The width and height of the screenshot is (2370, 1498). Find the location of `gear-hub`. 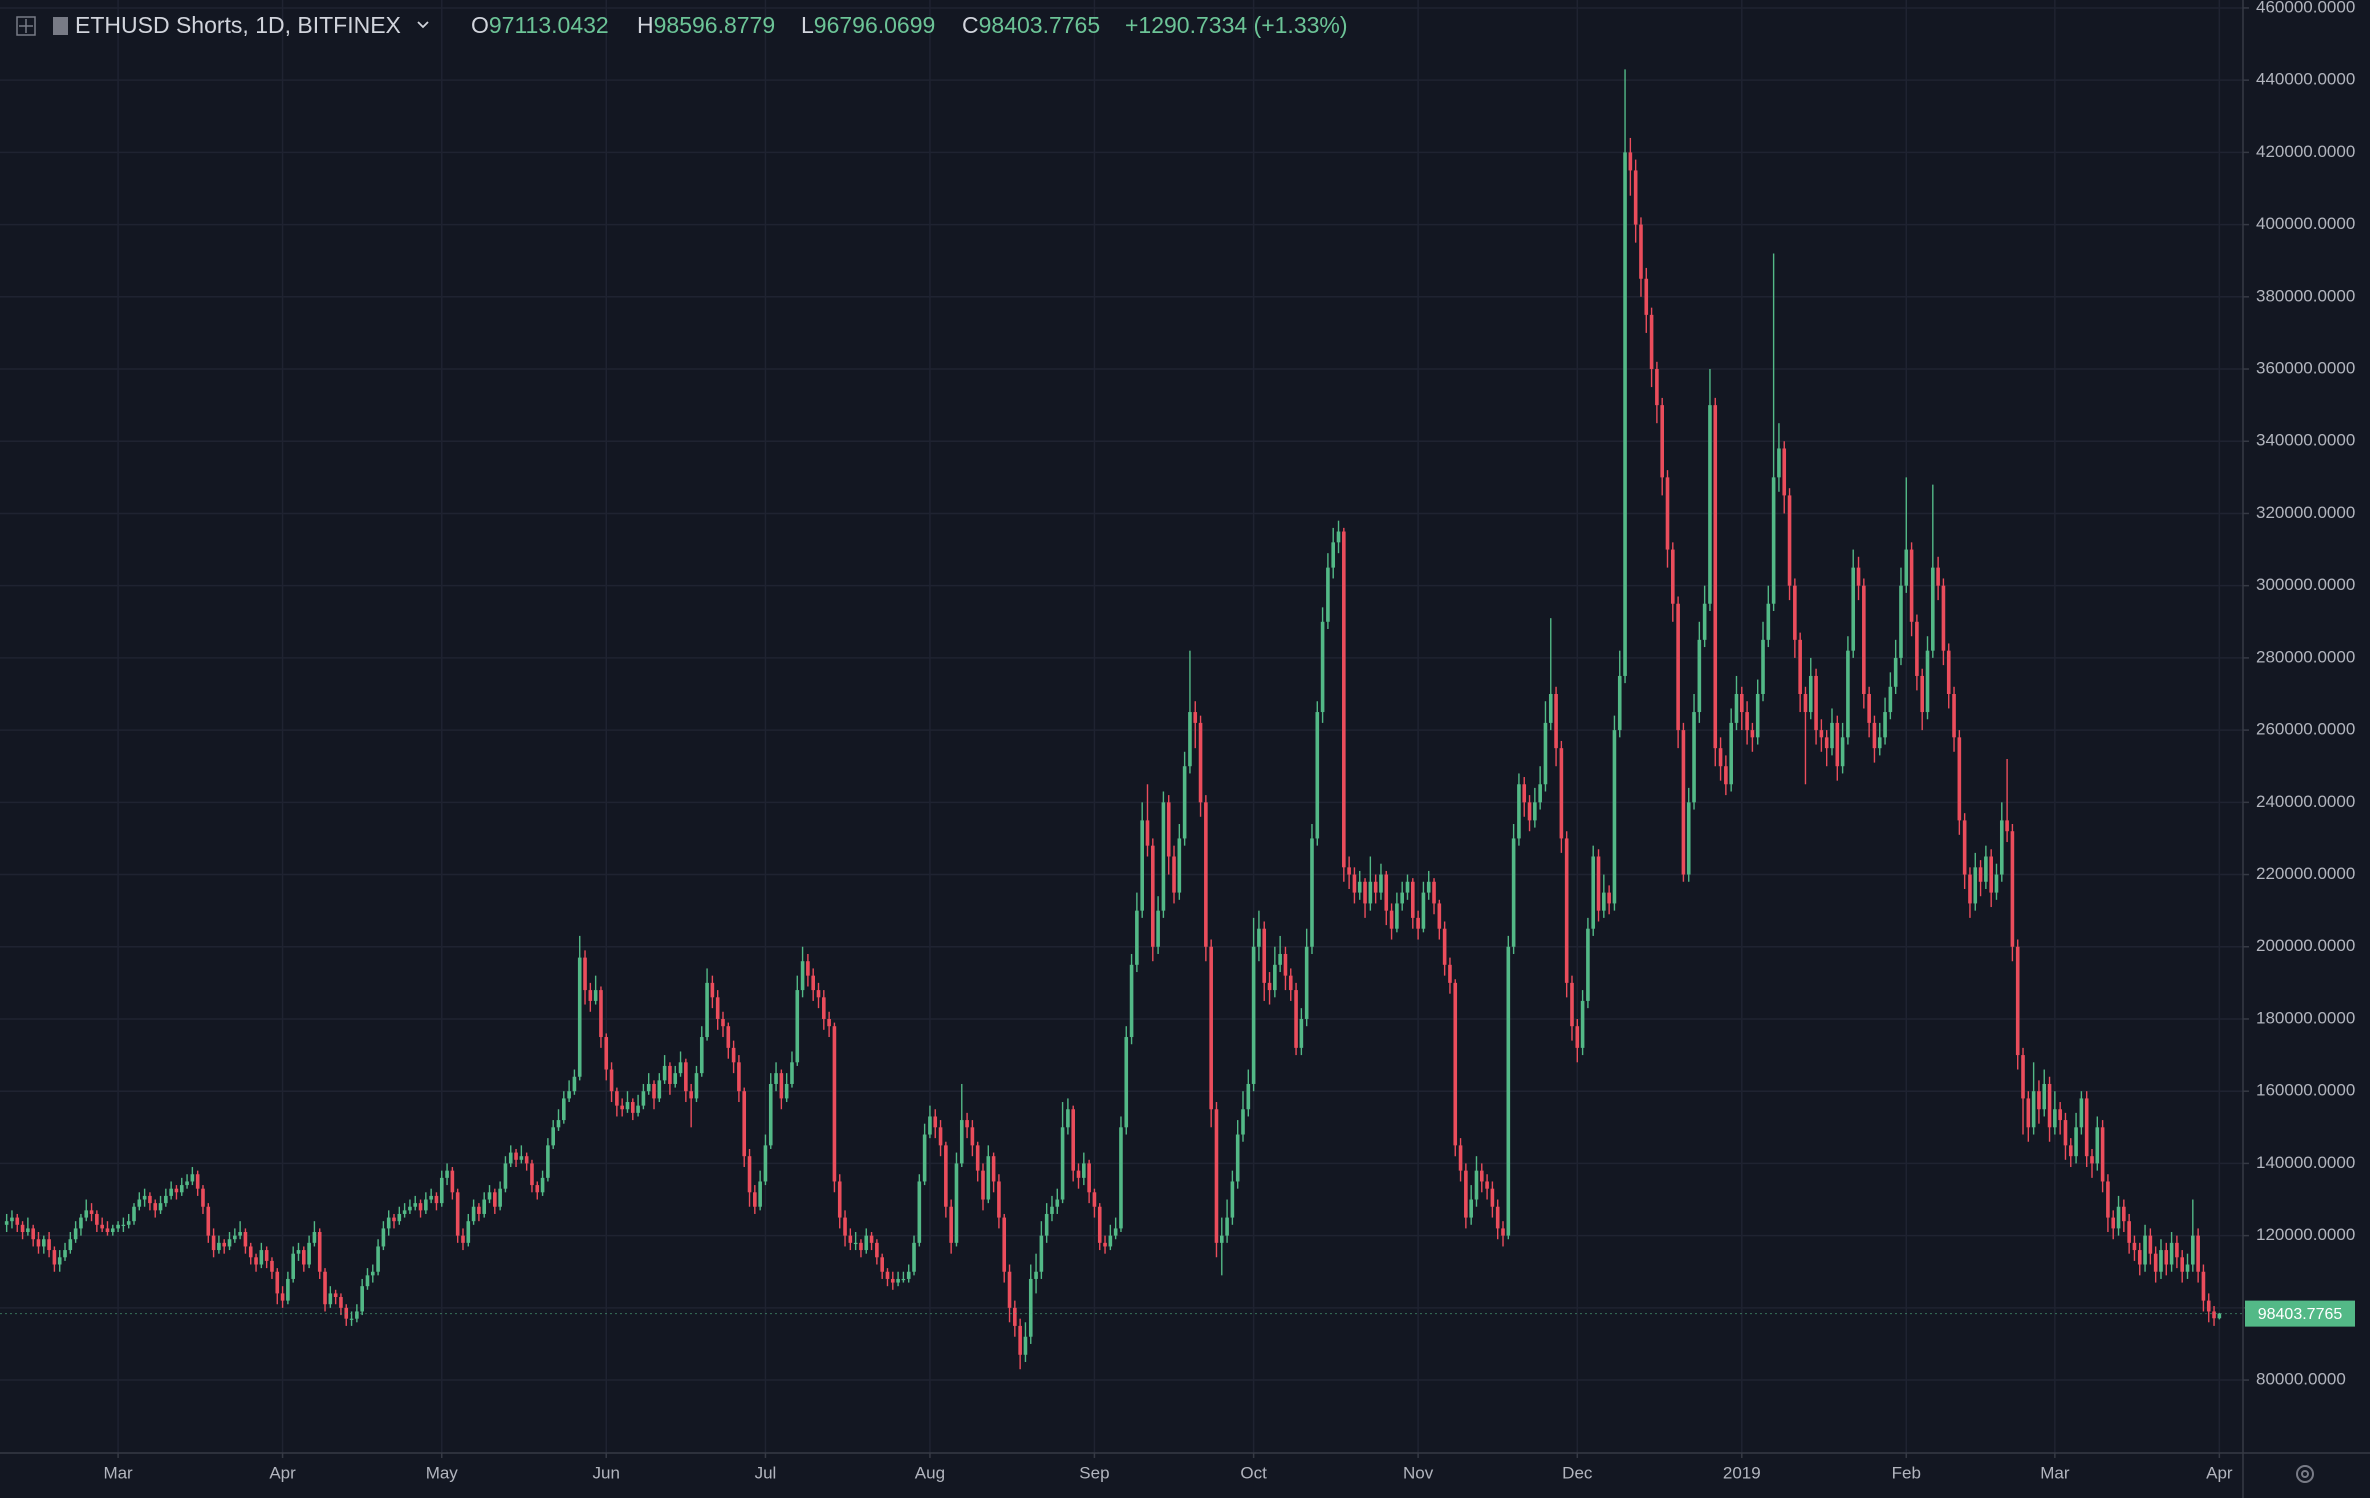

gear-hub is located at coordinates (2305, 1474).